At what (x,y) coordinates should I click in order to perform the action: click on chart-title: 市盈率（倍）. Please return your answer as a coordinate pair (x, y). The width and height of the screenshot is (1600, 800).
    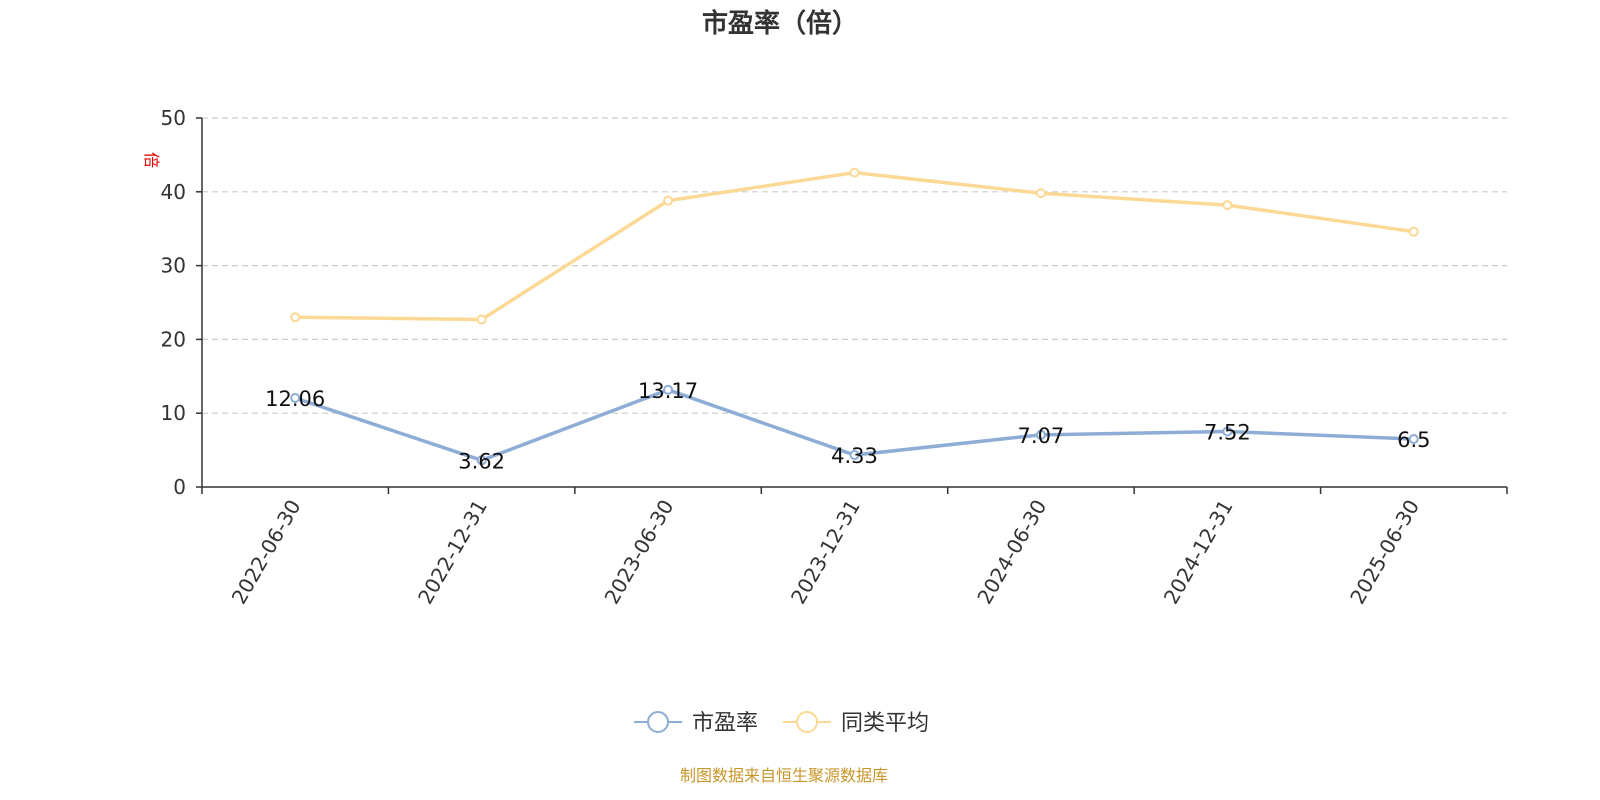
    Looking at the image, I should click on (780, 23).